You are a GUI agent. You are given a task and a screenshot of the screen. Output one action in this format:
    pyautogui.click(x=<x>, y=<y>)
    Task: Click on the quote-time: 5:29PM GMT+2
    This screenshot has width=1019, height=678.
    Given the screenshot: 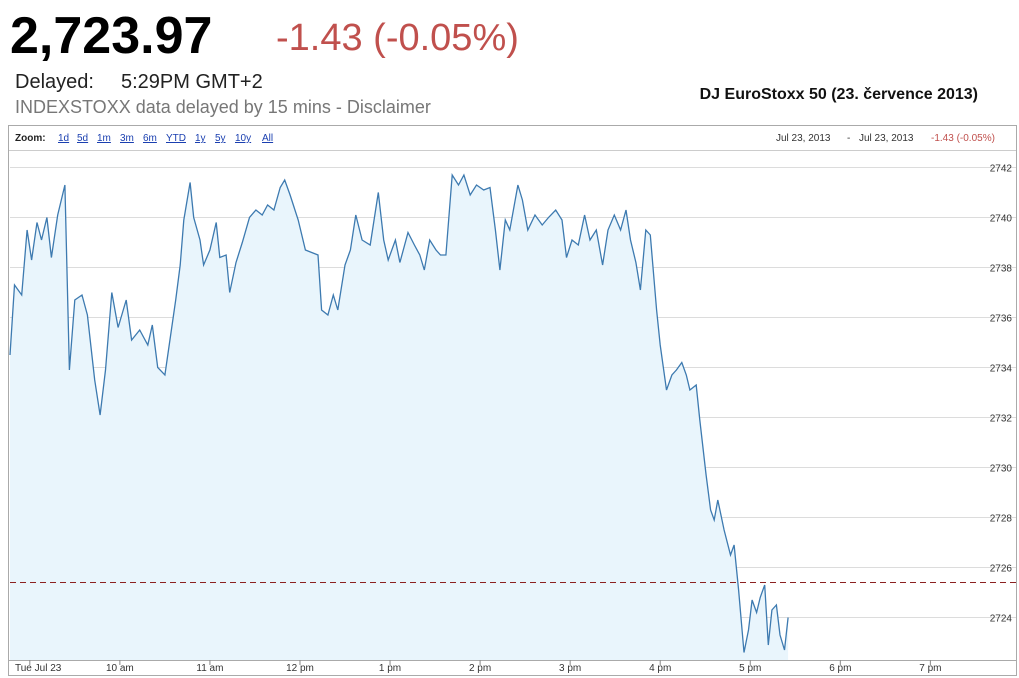 What is the action you would take?
    pyautogui.click(x=192, y=82)
    